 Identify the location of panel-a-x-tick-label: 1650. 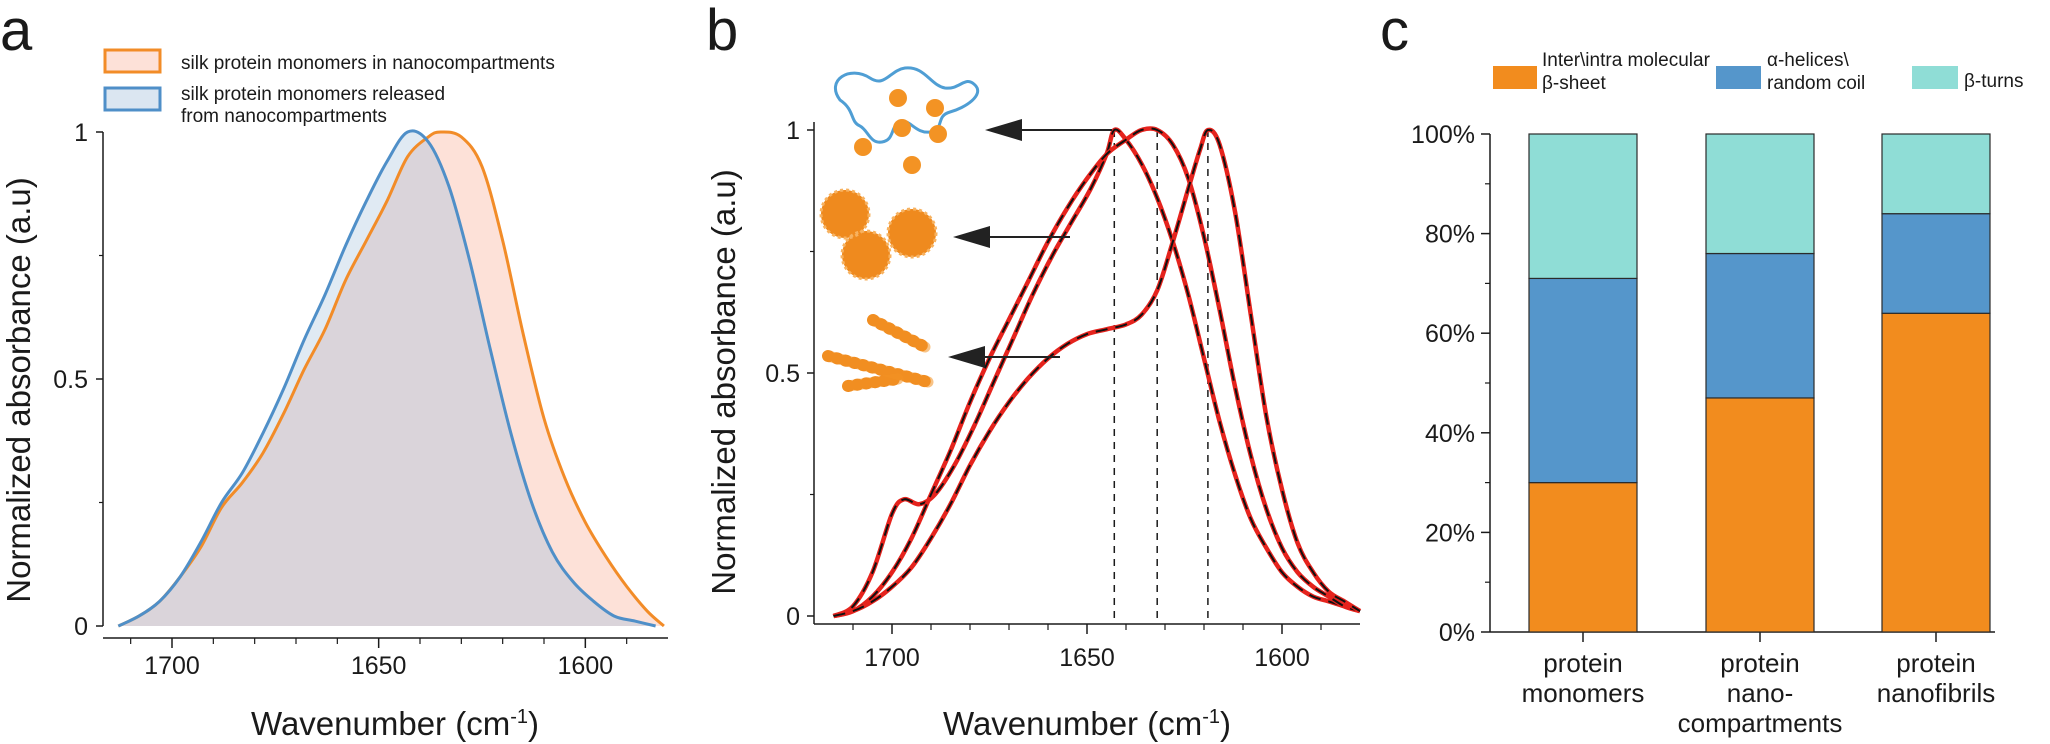
(379, 666).